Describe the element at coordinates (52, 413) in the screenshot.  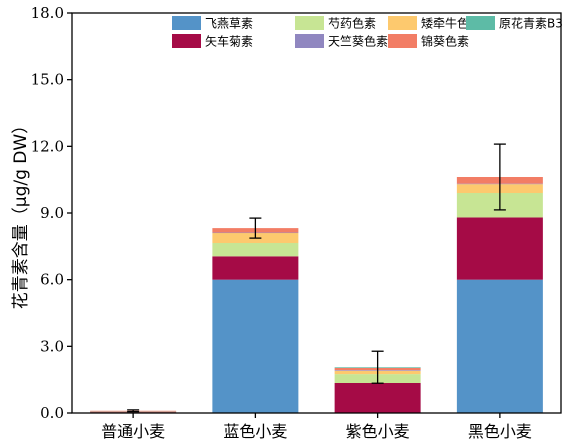
I see `y-tick-label-1: 0.0` at that location.